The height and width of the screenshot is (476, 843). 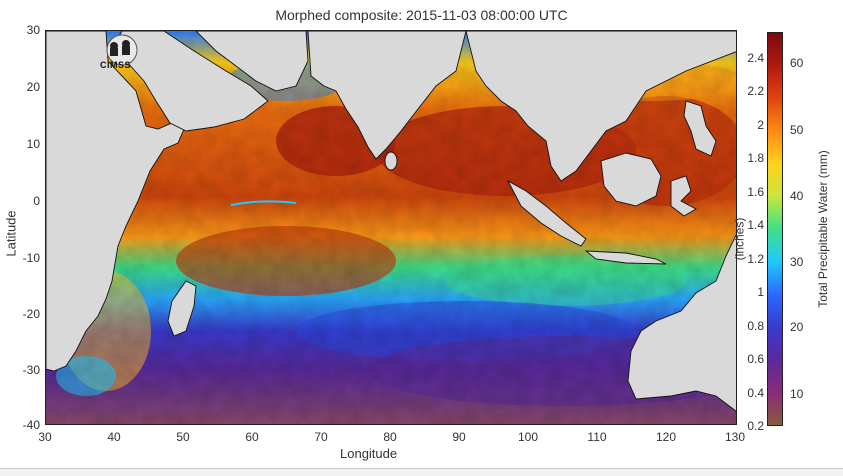 What do you see at coordinates (755, 359) in the screenshot?
I see `colorbar-inch-tick: 0.6` at bounding box center [755, 359].